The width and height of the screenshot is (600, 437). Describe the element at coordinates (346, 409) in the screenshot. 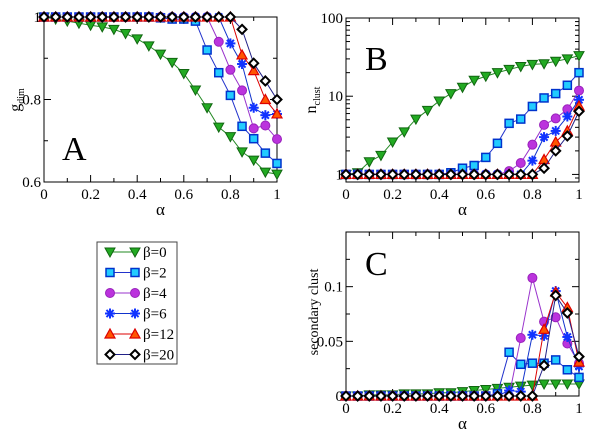

I see `x-tick-label: 0` at that location.